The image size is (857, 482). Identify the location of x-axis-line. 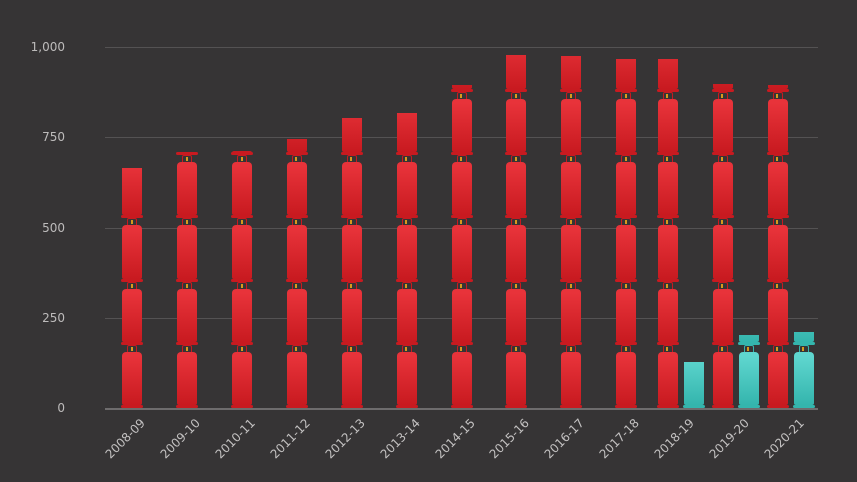
(461, 409).